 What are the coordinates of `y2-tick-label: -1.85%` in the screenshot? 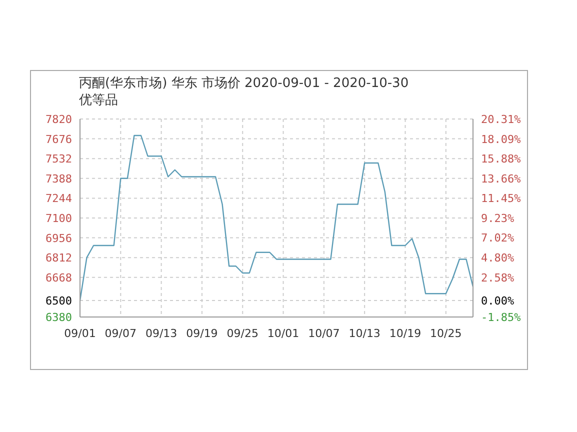 It's located at (501, 317).